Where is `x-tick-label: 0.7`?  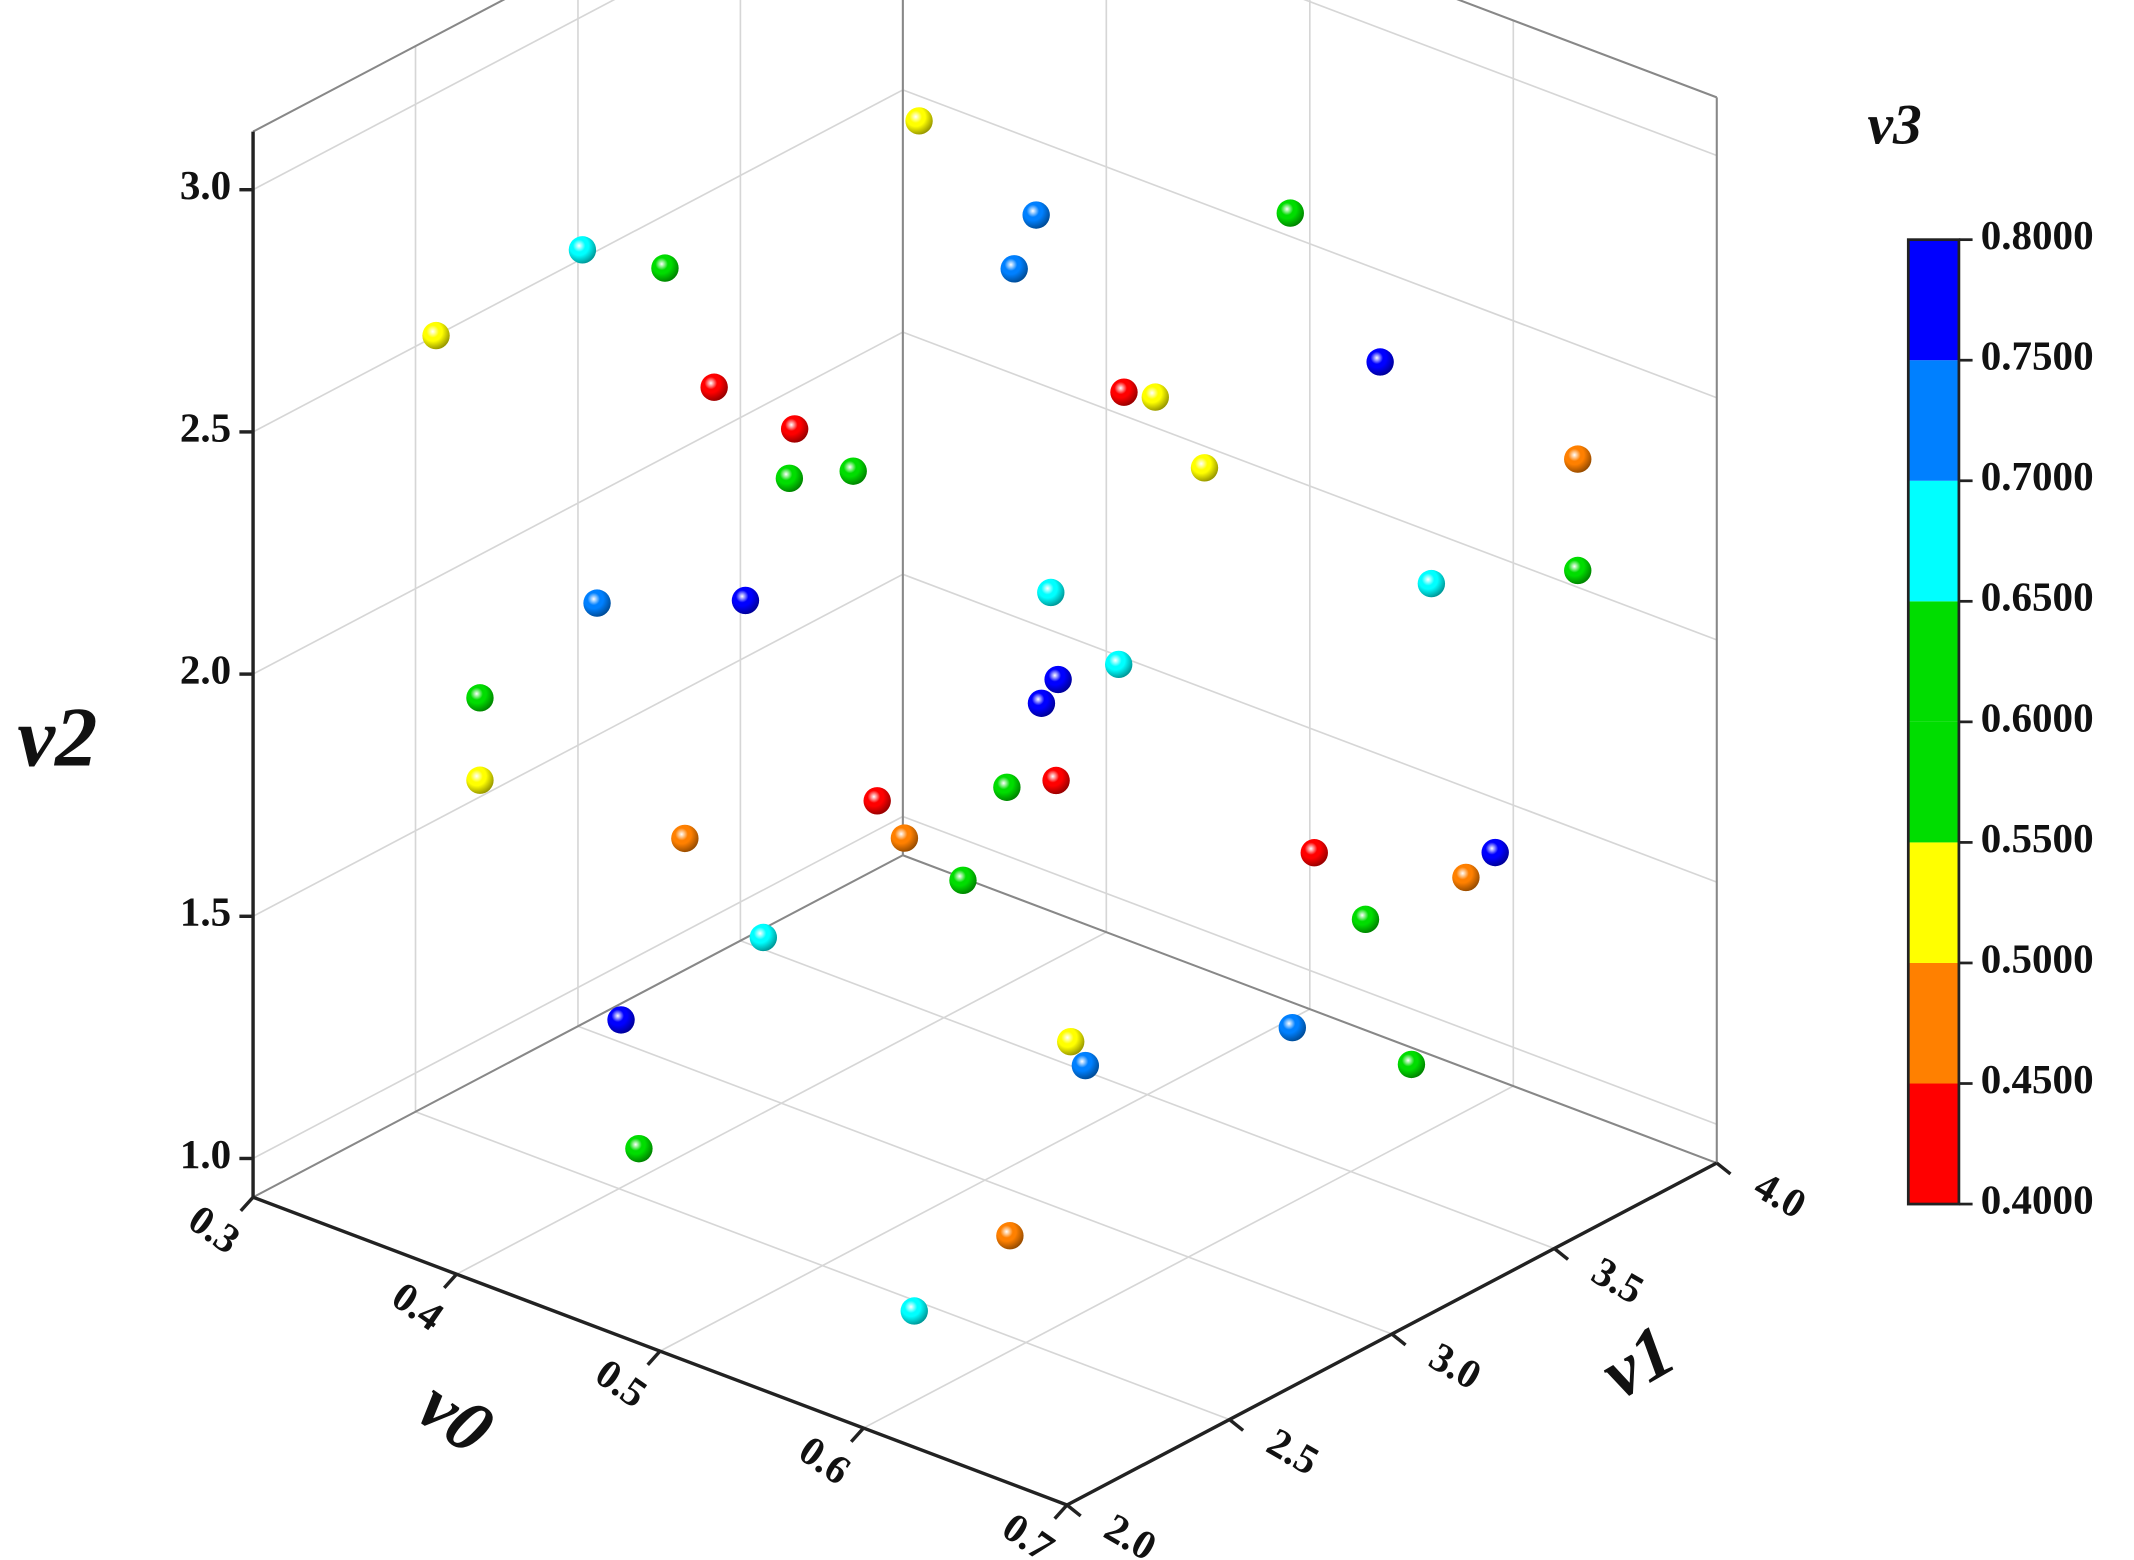
x-tick-label: 0.7 is located at coordinates (1028, 1531).